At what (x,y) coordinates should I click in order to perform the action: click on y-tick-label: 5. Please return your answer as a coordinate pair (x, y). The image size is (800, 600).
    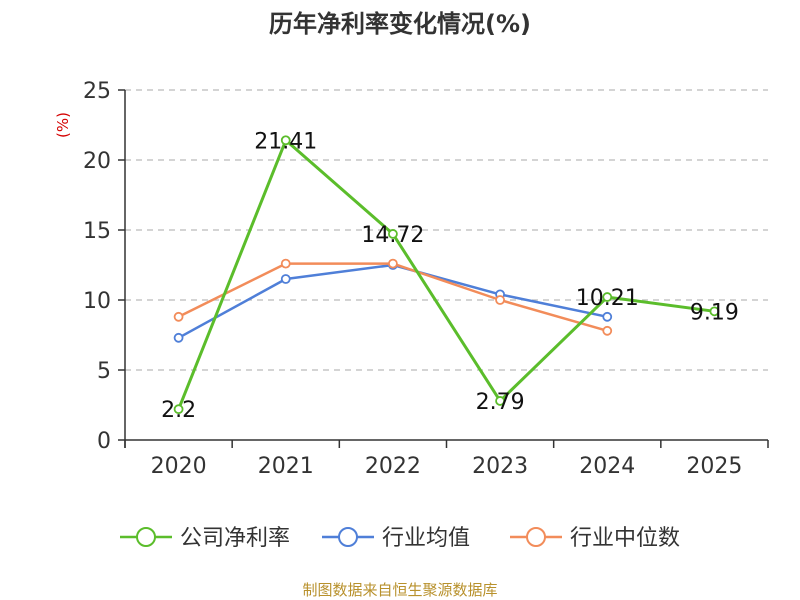
    Looking at the image, I should click on (104, 371).